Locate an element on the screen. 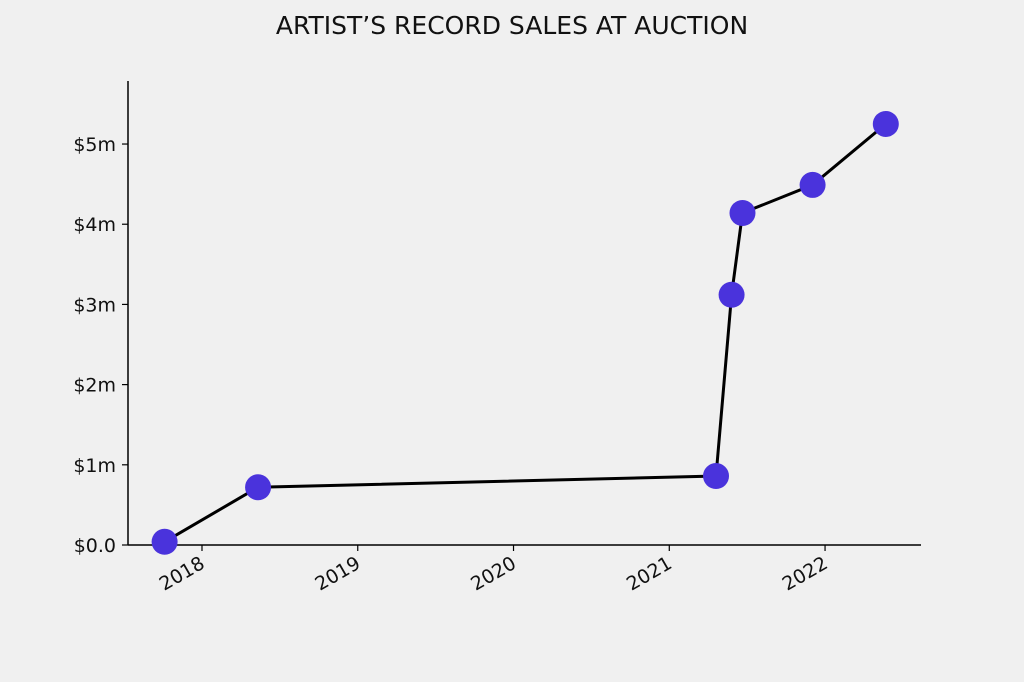 This screenshot has width=1024, height=682. y-tick-label: $3m is located at coordinates (94, 305).